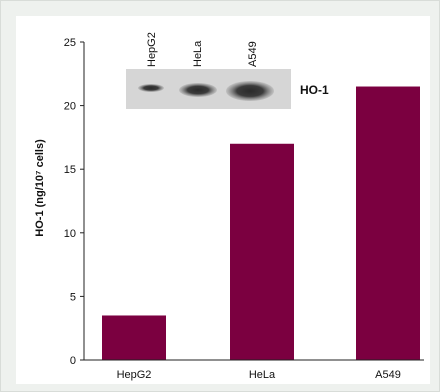 The image size is (440, 392). What do you see at coordinates (388, 223) in the screenshot?
I see `bar-a549` at bounding box center [388, 223].